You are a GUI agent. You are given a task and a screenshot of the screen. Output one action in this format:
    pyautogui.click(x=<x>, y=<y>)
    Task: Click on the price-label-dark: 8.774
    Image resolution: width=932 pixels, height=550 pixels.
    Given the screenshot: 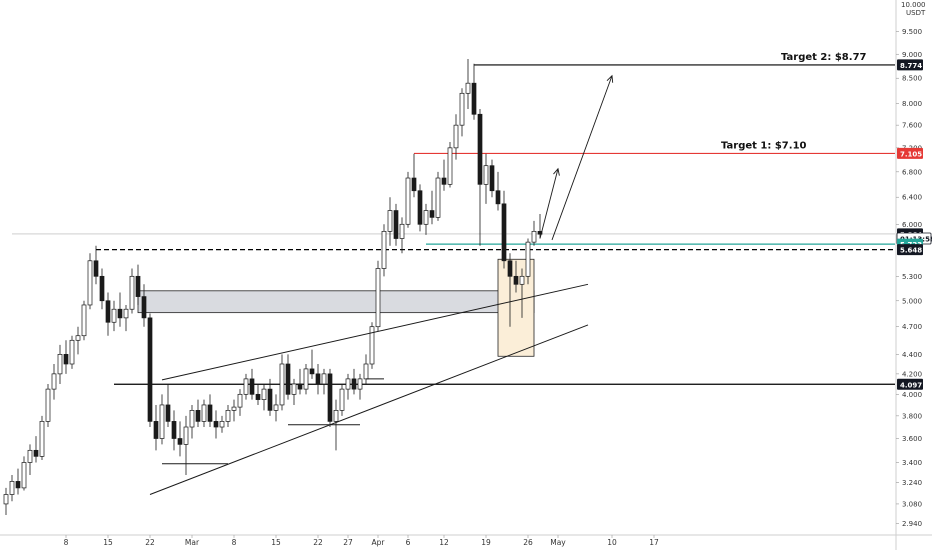 What is the action you would take?
    pyautogui.click(x=911, y=66)
    